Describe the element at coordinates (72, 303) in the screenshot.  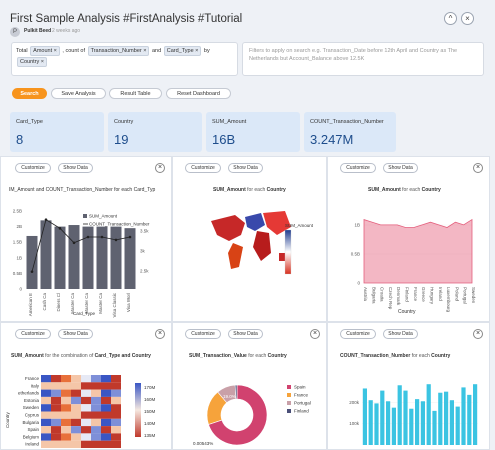
I see `x-tick-label: Master Ca` at that location.